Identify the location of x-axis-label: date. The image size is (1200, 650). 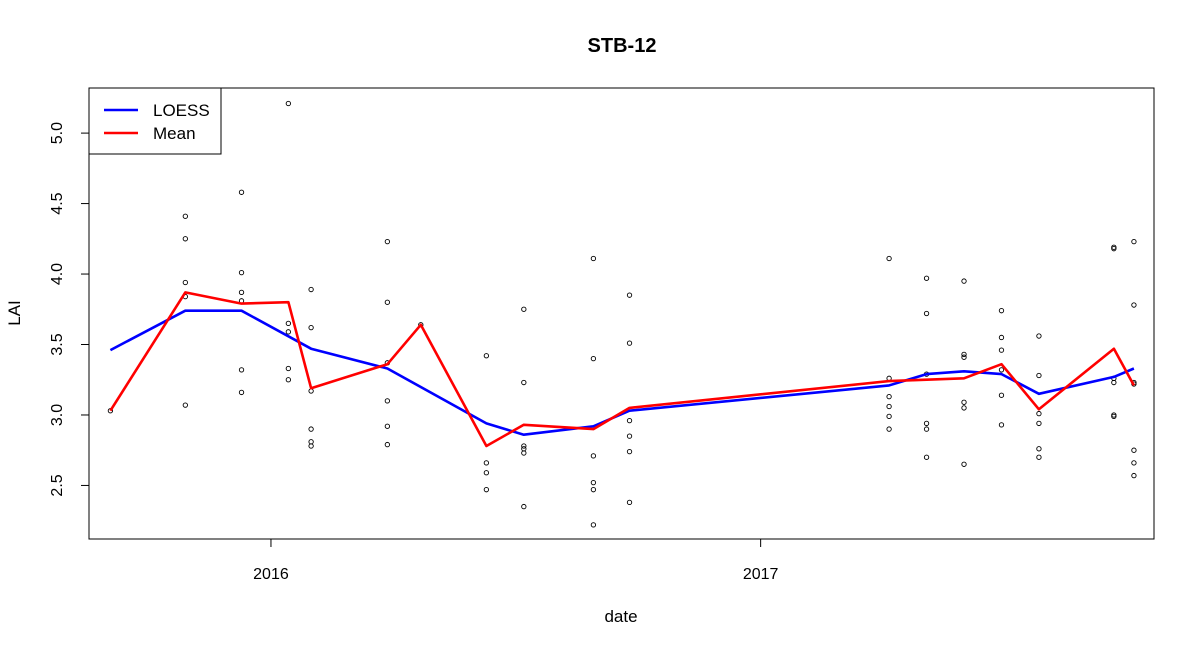
(620, 616).